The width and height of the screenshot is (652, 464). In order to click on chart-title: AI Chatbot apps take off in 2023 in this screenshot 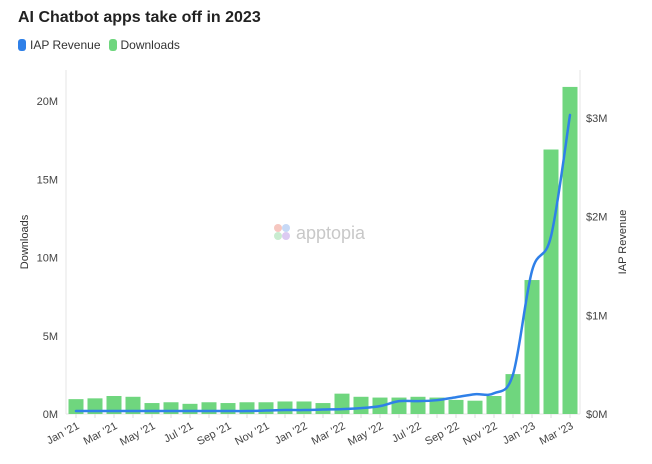, I will do `click(139, 17)`.